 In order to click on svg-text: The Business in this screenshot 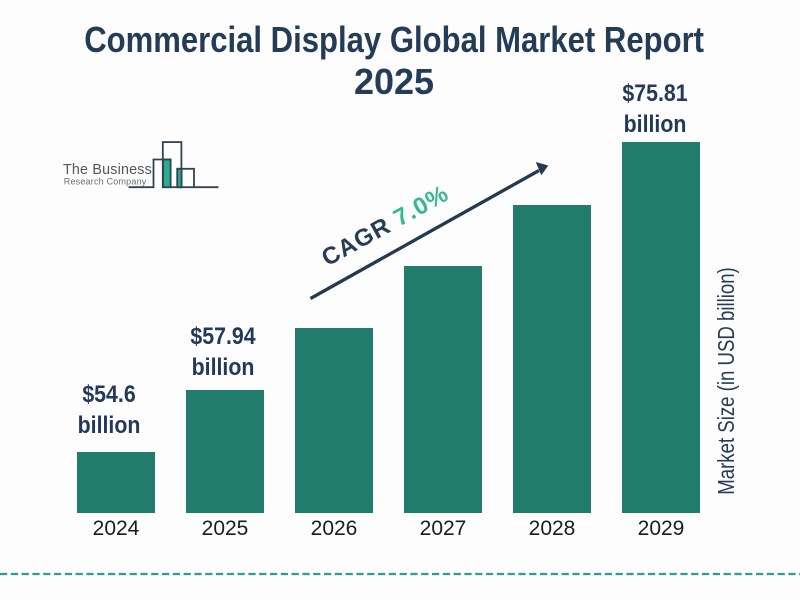, I will do `click(107, 170)`.